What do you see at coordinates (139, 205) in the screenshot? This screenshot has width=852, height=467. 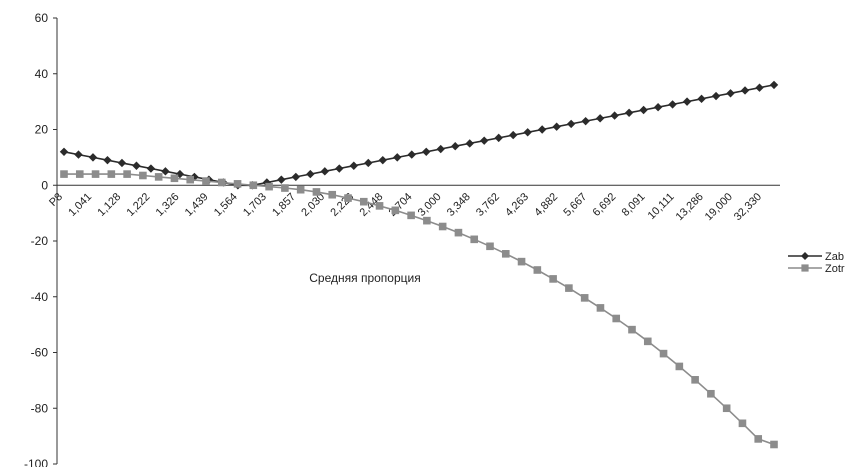 I see `x-tick-label: 1,222` at bounding box center [139, 205].